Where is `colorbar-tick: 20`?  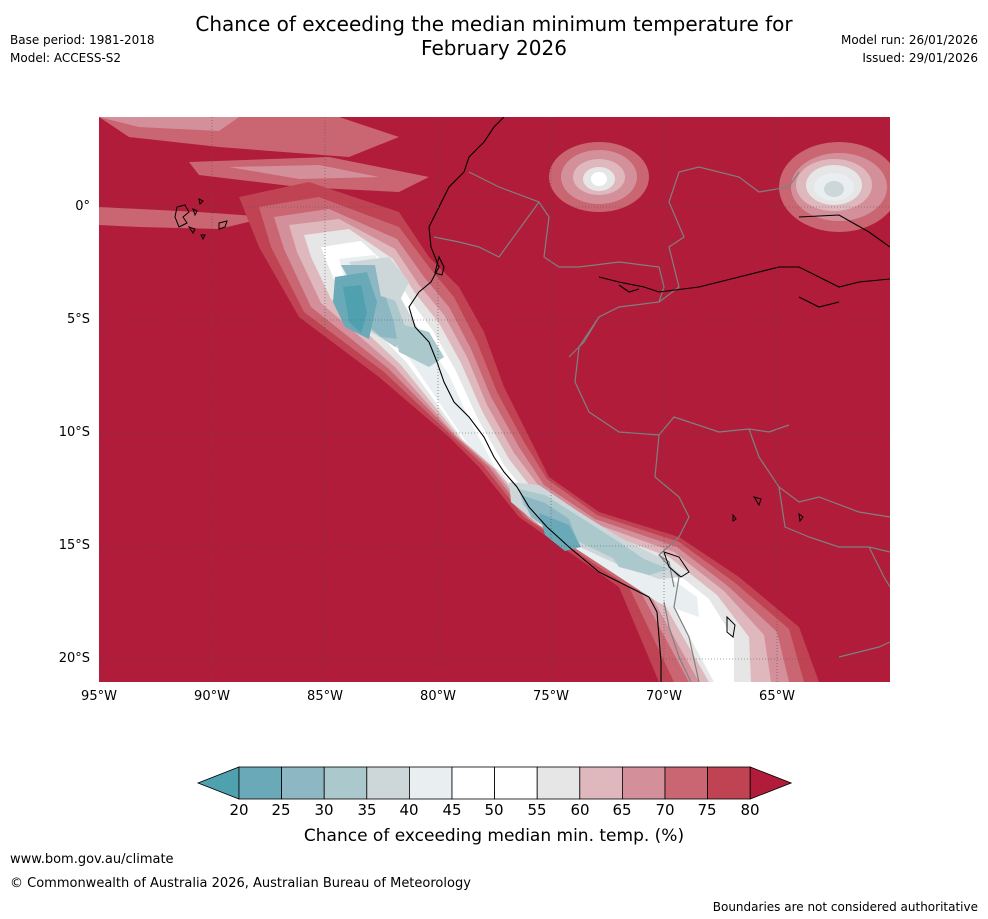
colorbar-tick: 20 is located at coordinates (239, 810).